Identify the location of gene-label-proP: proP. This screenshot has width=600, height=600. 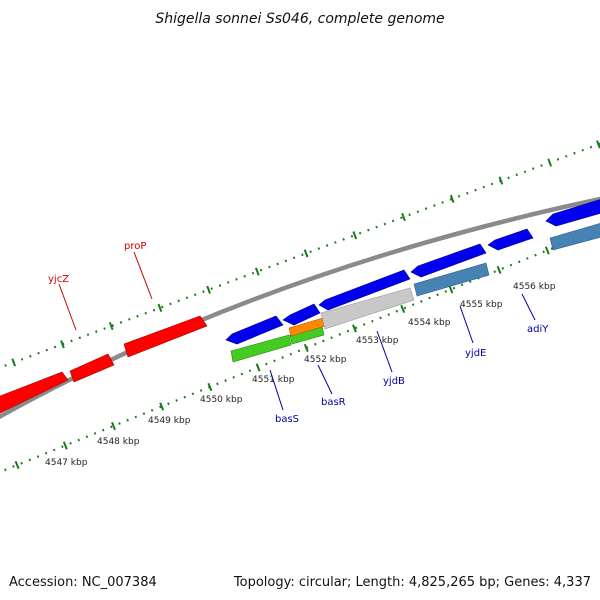
(135, 246).